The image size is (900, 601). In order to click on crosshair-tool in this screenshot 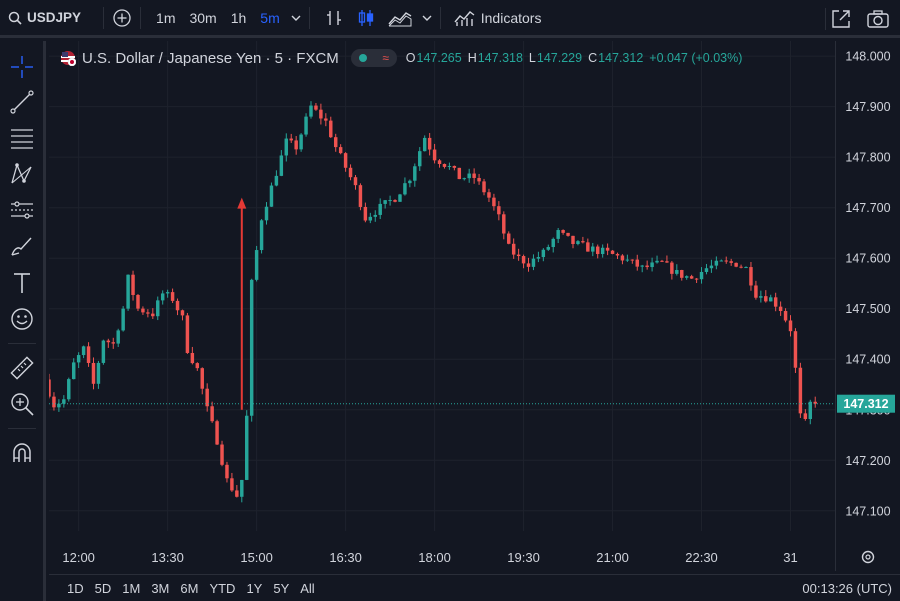, I will do `click(22, 67)`.